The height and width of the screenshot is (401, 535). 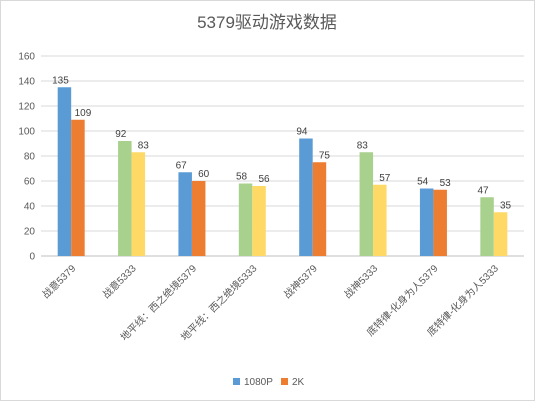 What do you see at coordinates (385, 178) in the screenshot?
I see `data-label: 57` at bounding box center [385, 178].